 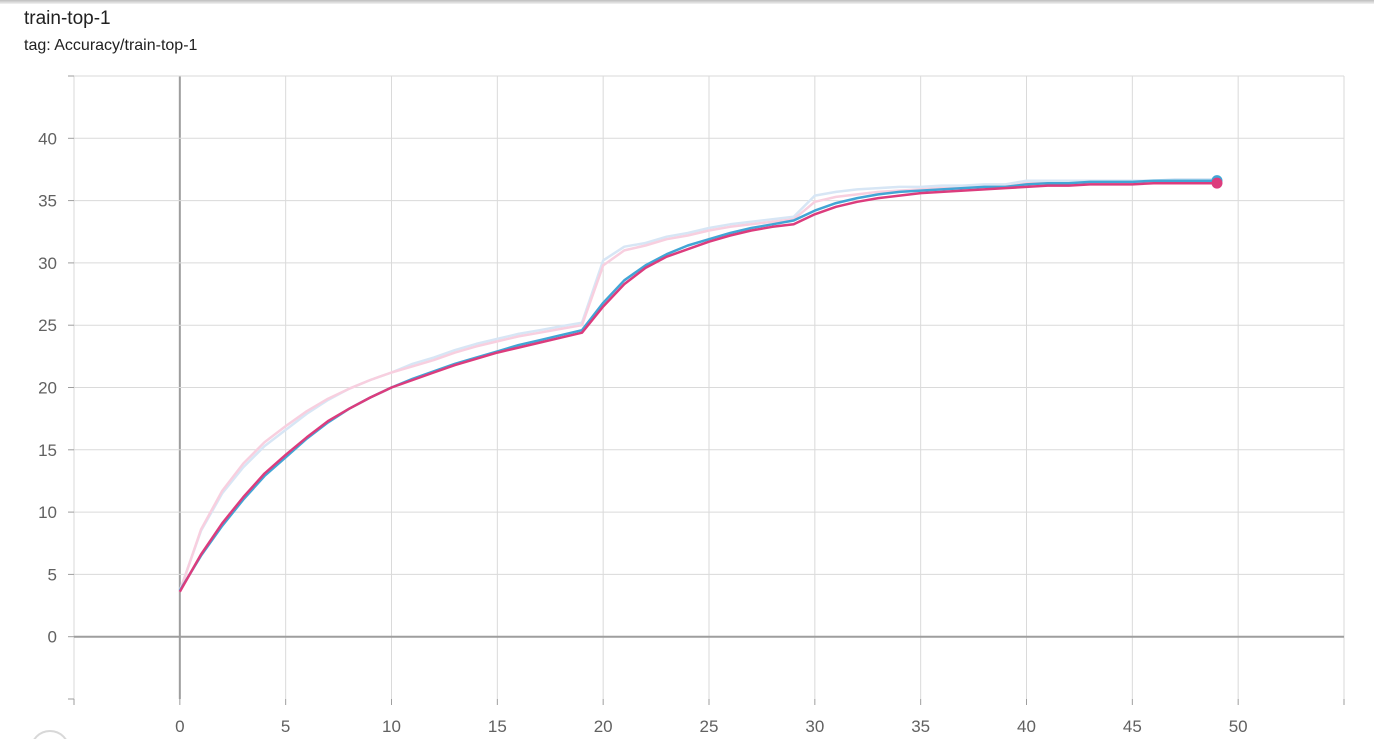 I want to click on x-tick-label: 25, so click(x=709, y=726).